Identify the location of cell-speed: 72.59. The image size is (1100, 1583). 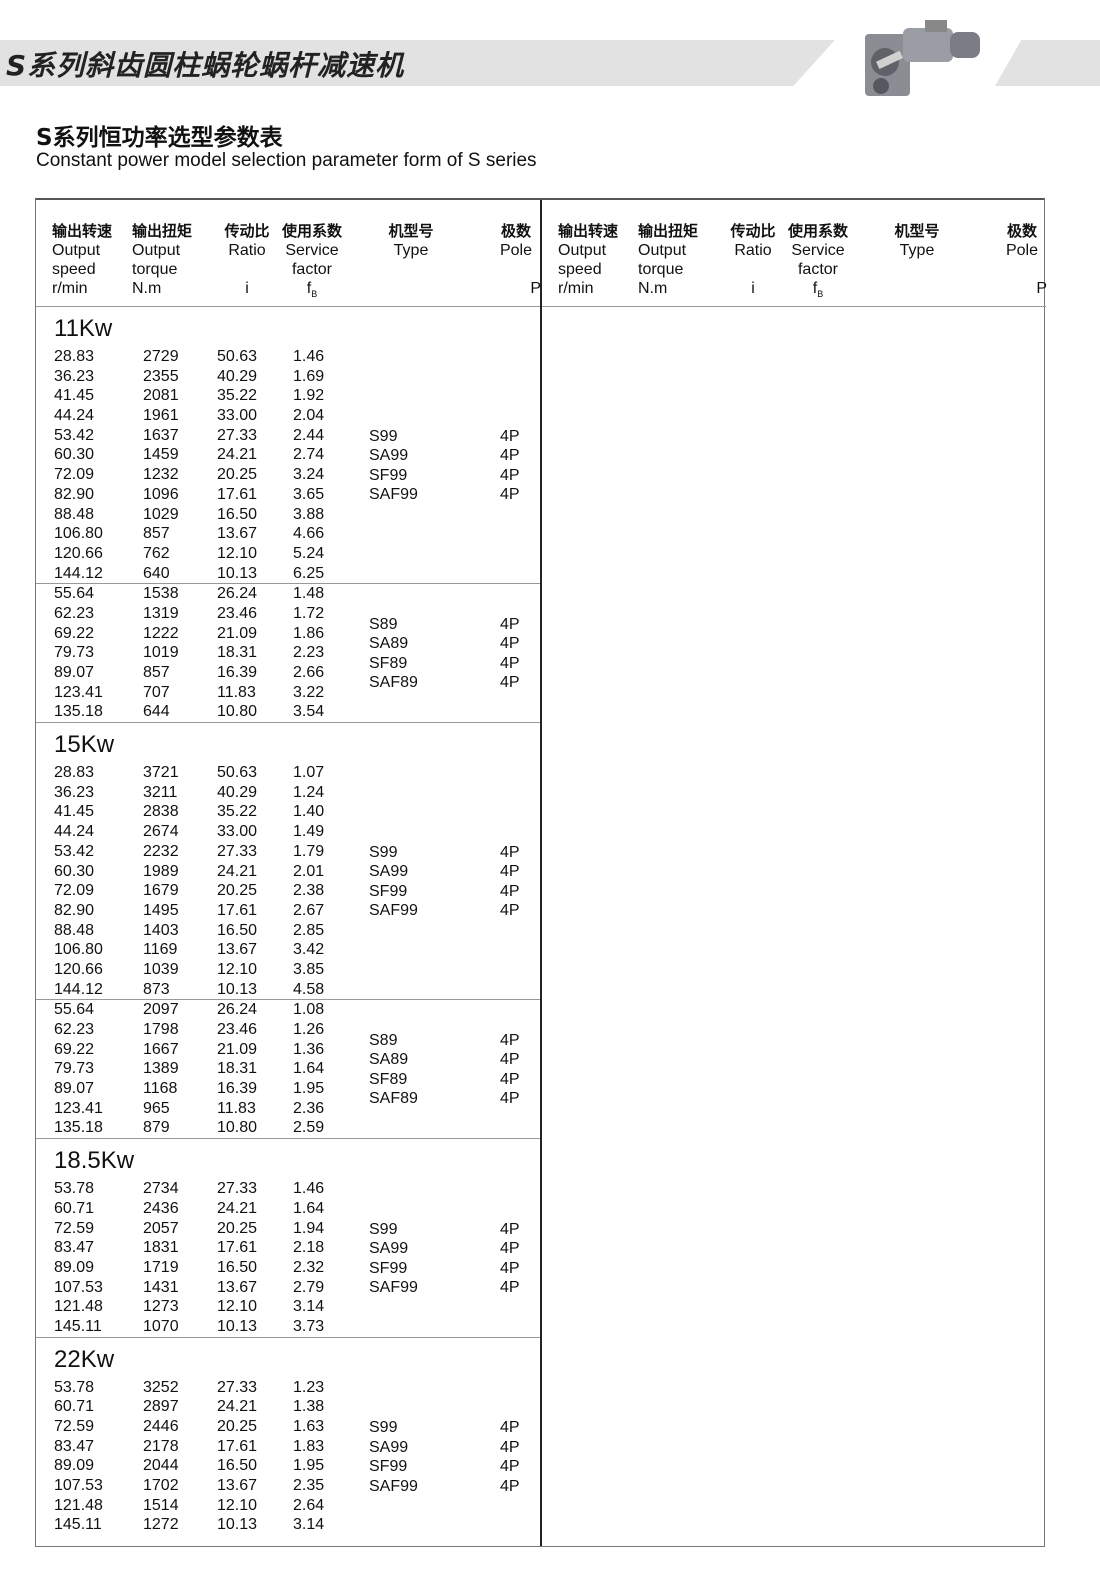
(74, 1426).